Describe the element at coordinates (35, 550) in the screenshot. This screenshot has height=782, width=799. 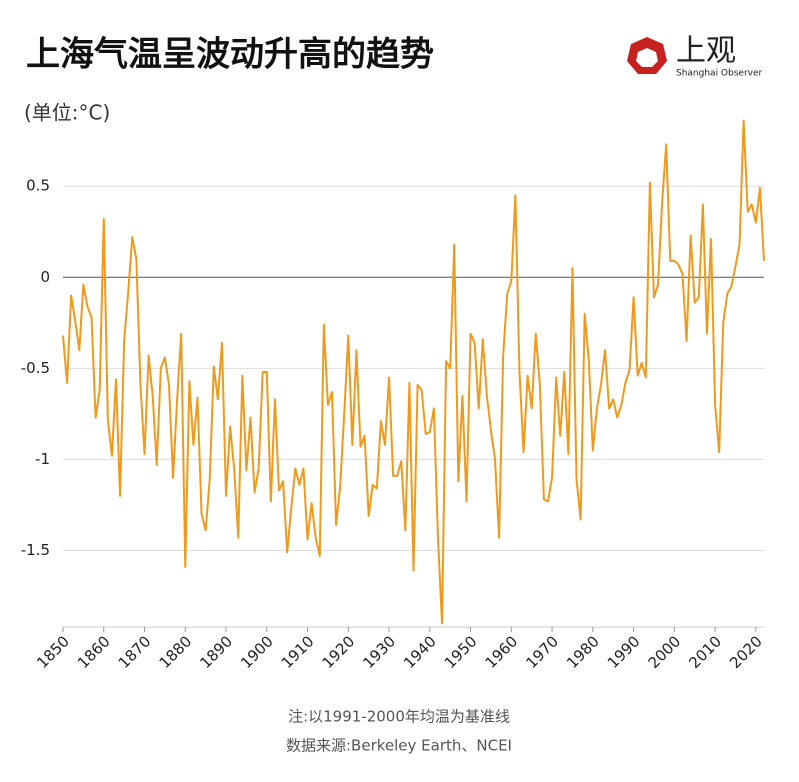
I see `y-tick-label: -1.5` at that location.